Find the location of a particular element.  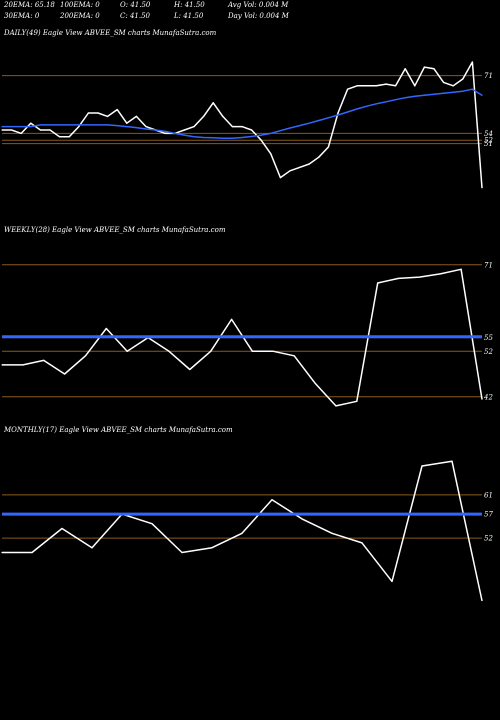

daily-level-label: 71 is located at coordinates (488, 76).